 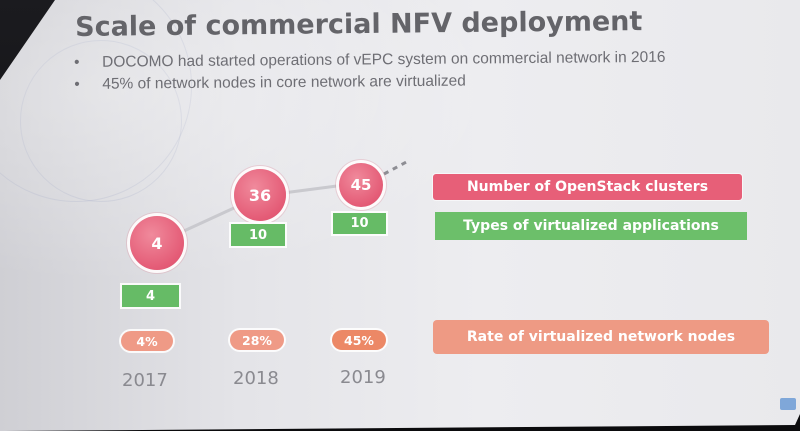 I want to click on rate-value: 4%, so click(x=147, y=341).